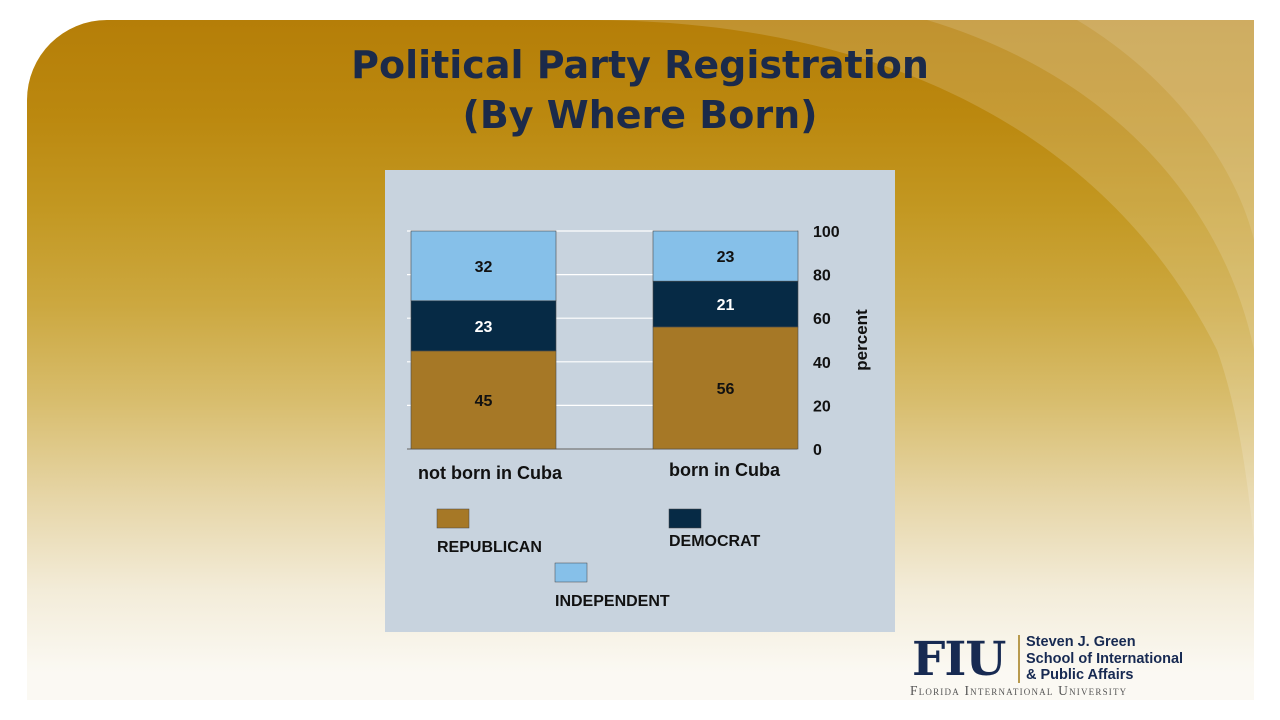 The height and width of the screenshot is (720, 1280). What do you see at coordinates (1080, 675) in the screenshot?
I see `school-name-line3: & Public Affairs` at bounding box center [1080, 675].